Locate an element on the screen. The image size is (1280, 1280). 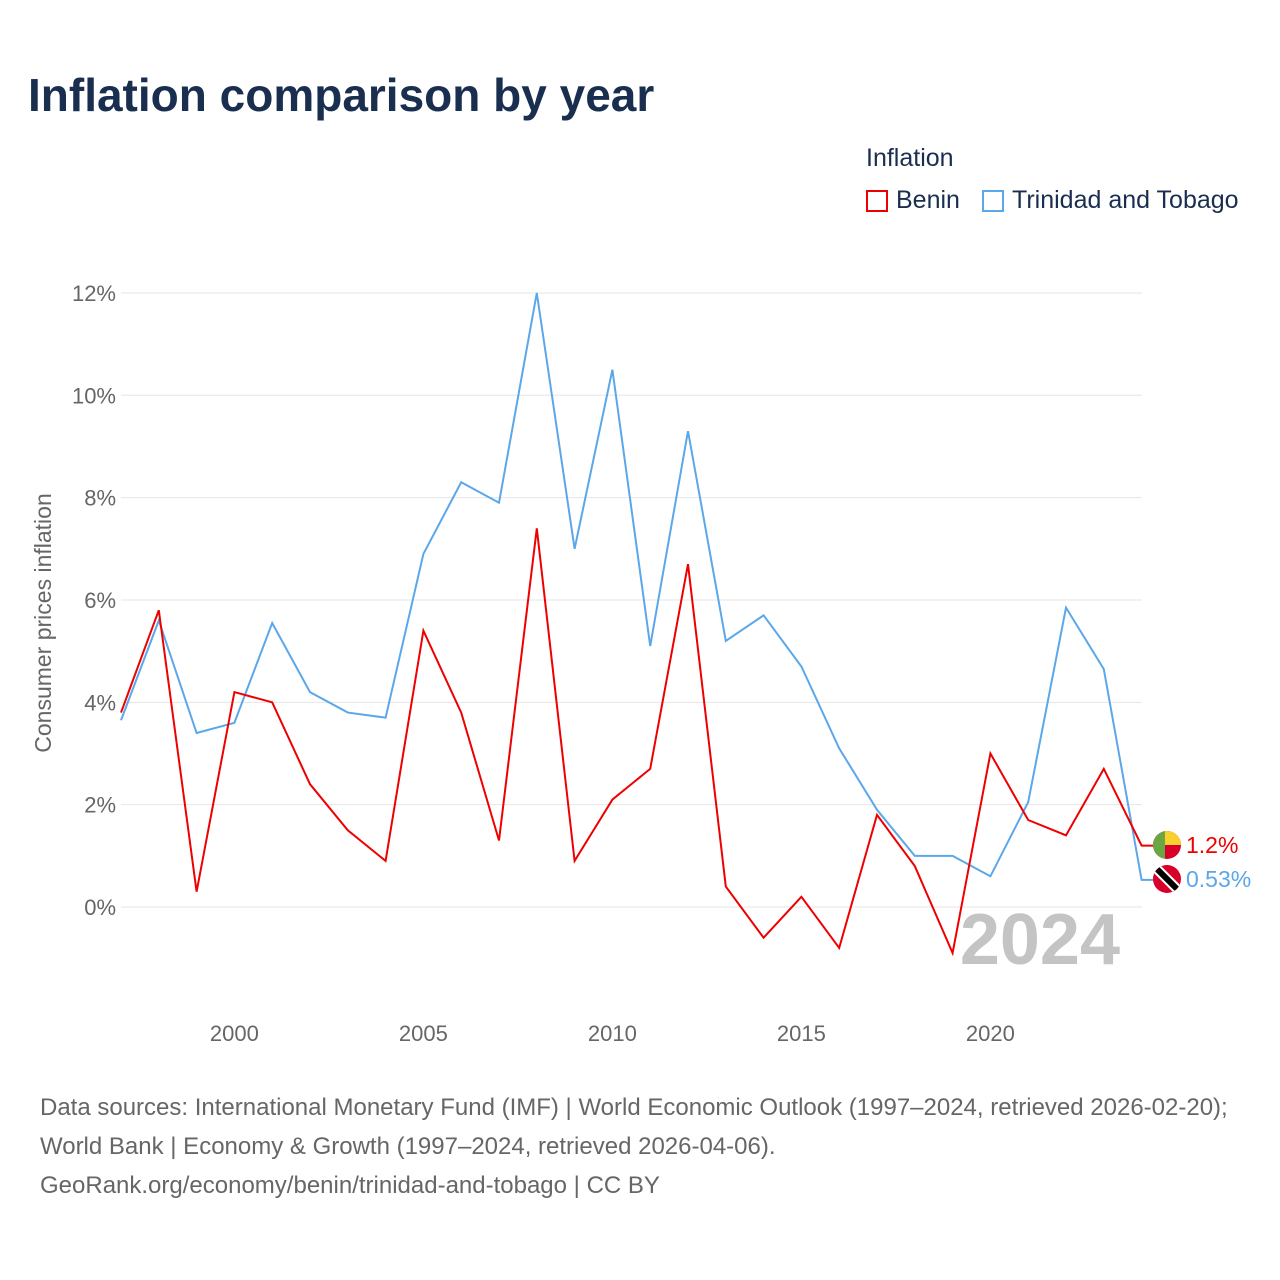
x-tick-label: 2000 is located at coordinates (234, 1033).